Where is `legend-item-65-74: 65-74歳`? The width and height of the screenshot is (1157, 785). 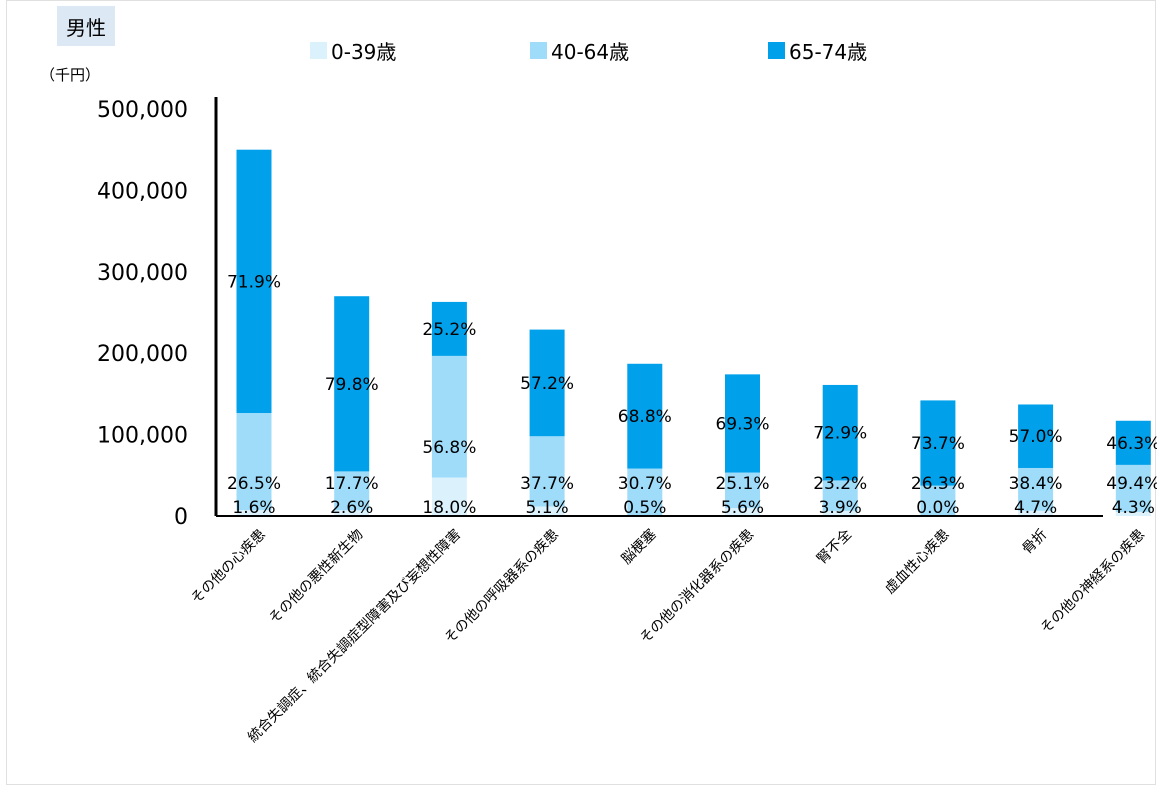
legend-item-65-74: 65-74歳 is located at coordinates (817, 50).